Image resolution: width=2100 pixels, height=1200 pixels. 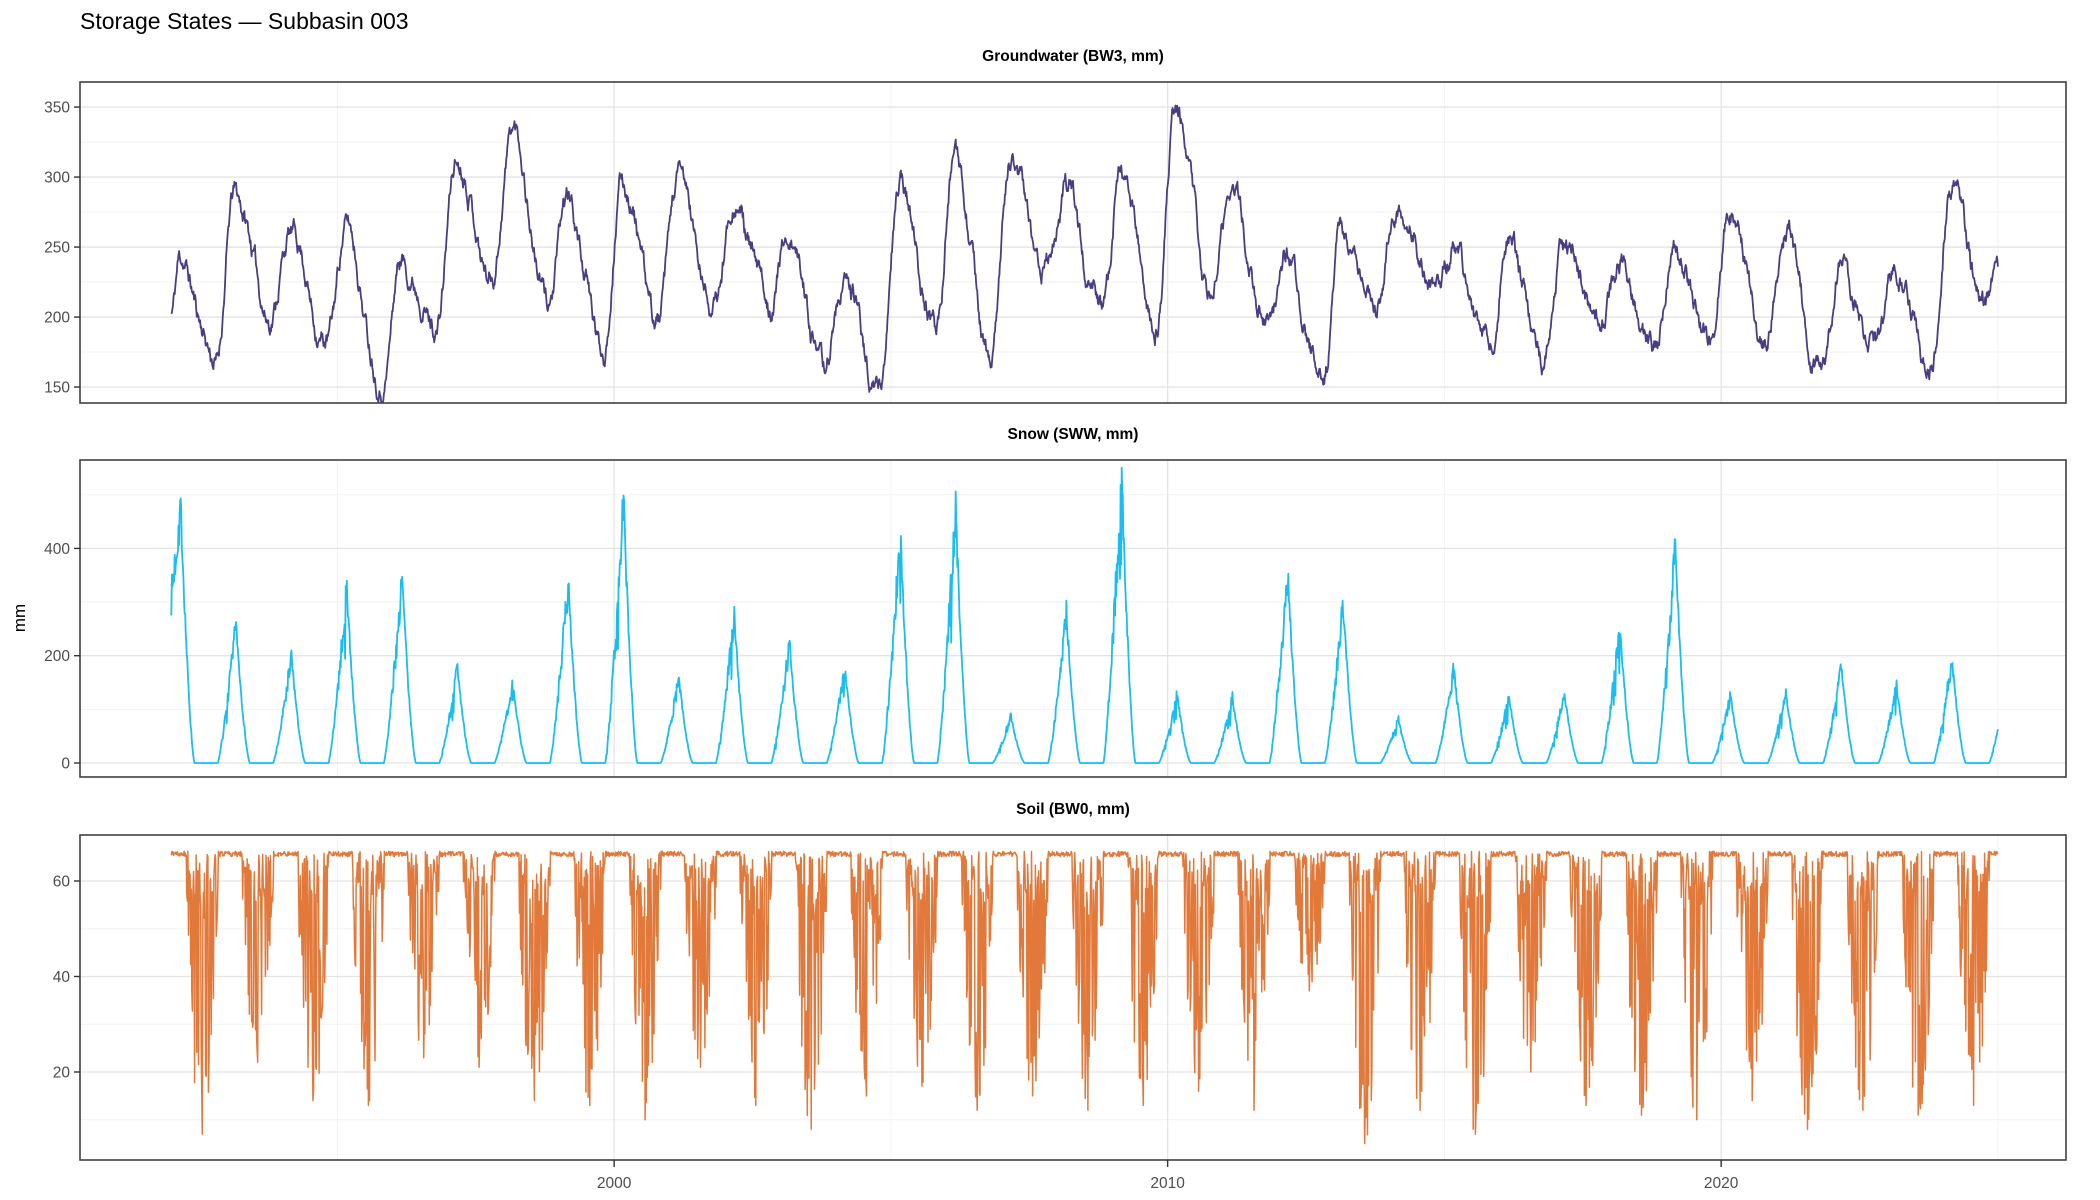 I want to click on panel-title-soil: Soil (BW0, mm), so click(x=1073, y=809).